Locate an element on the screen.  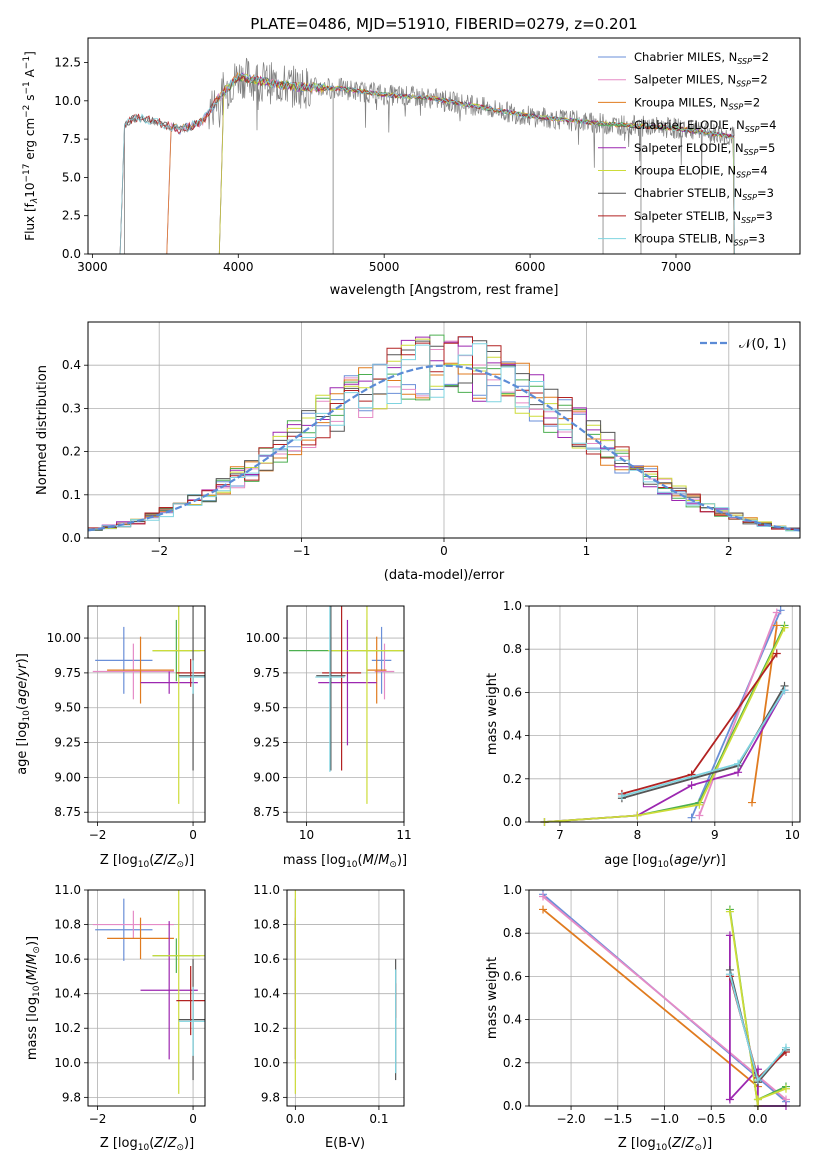
gaussian-legend-label: 𝒩(0, 1) is located at coordinates (762, 344).